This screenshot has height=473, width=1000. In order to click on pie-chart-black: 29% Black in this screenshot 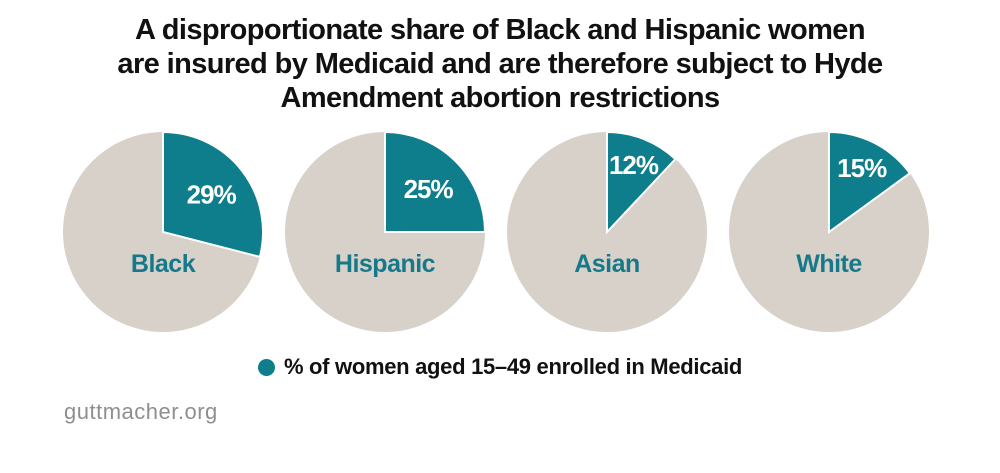, I will do `click(163, 232)`.